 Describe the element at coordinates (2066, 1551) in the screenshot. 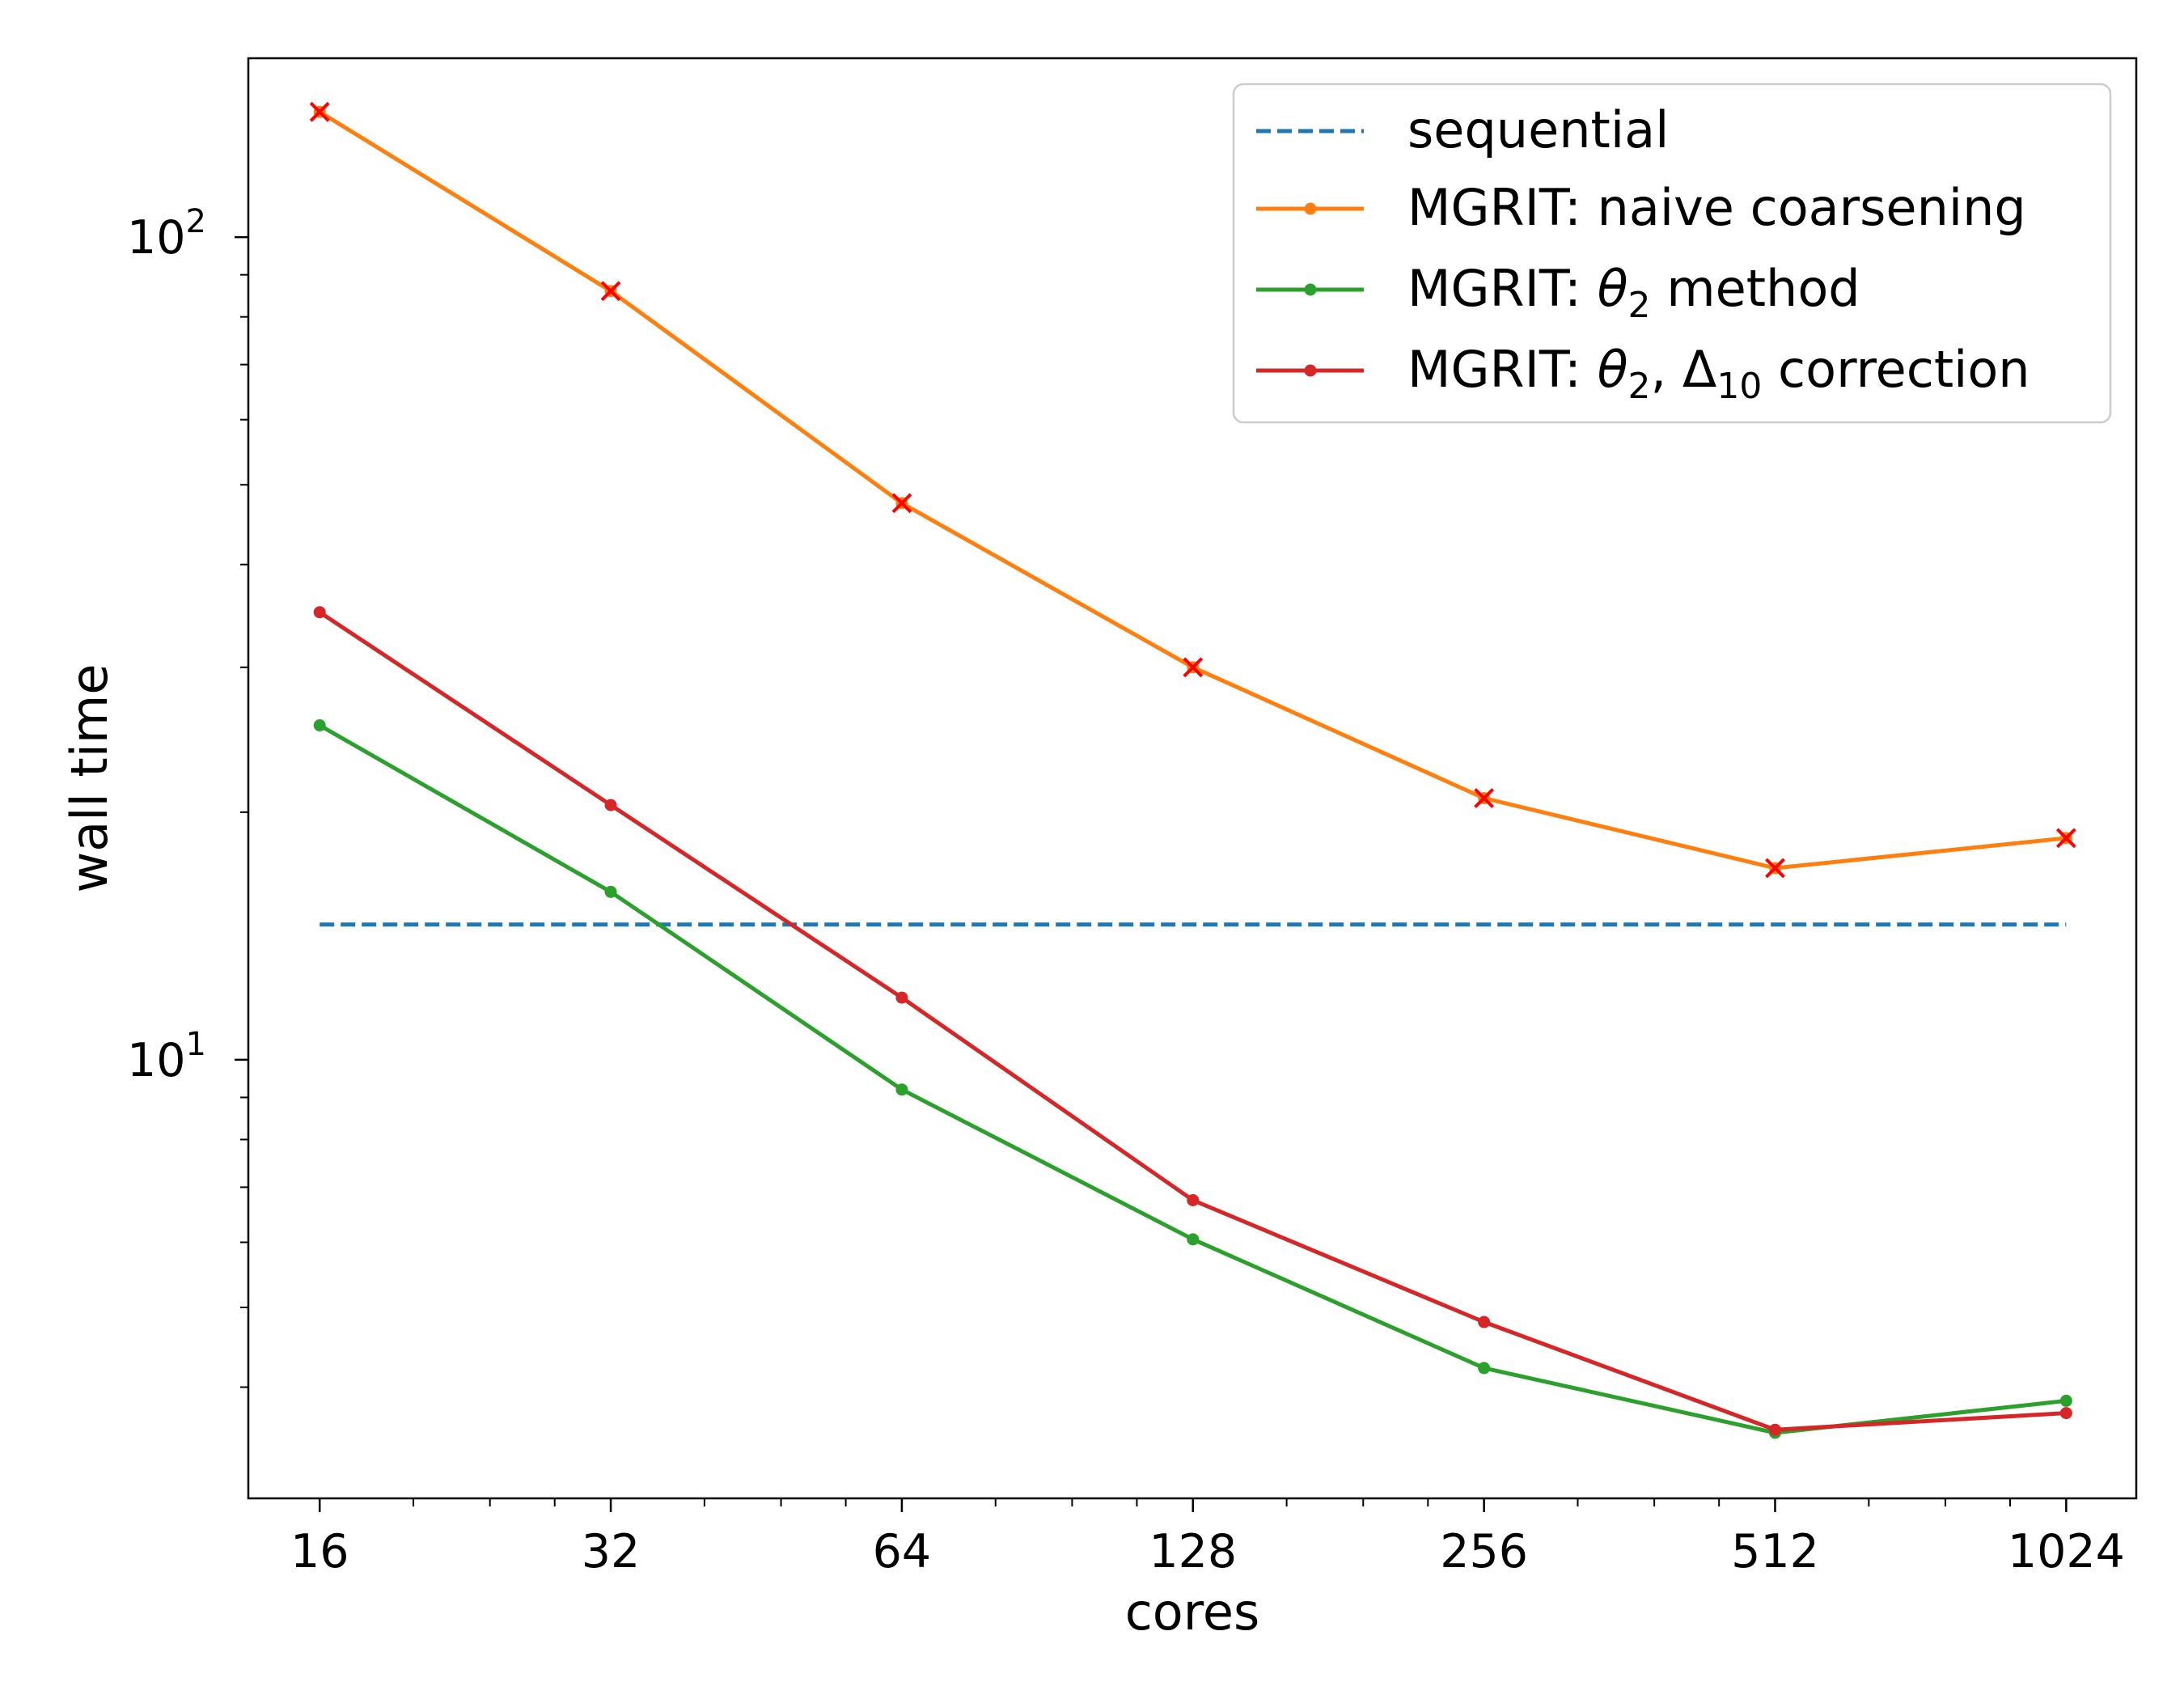

I see `x-tick-label: 1024` at that location.